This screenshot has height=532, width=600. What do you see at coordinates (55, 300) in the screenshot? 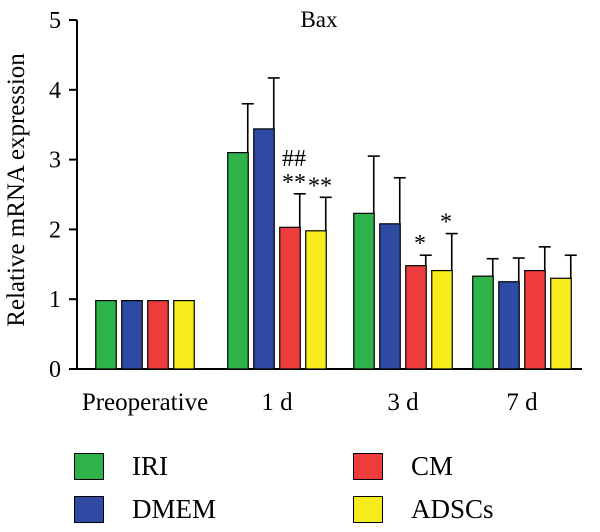
I see `y-tick-label: 1` at bounding box center [55, 300].